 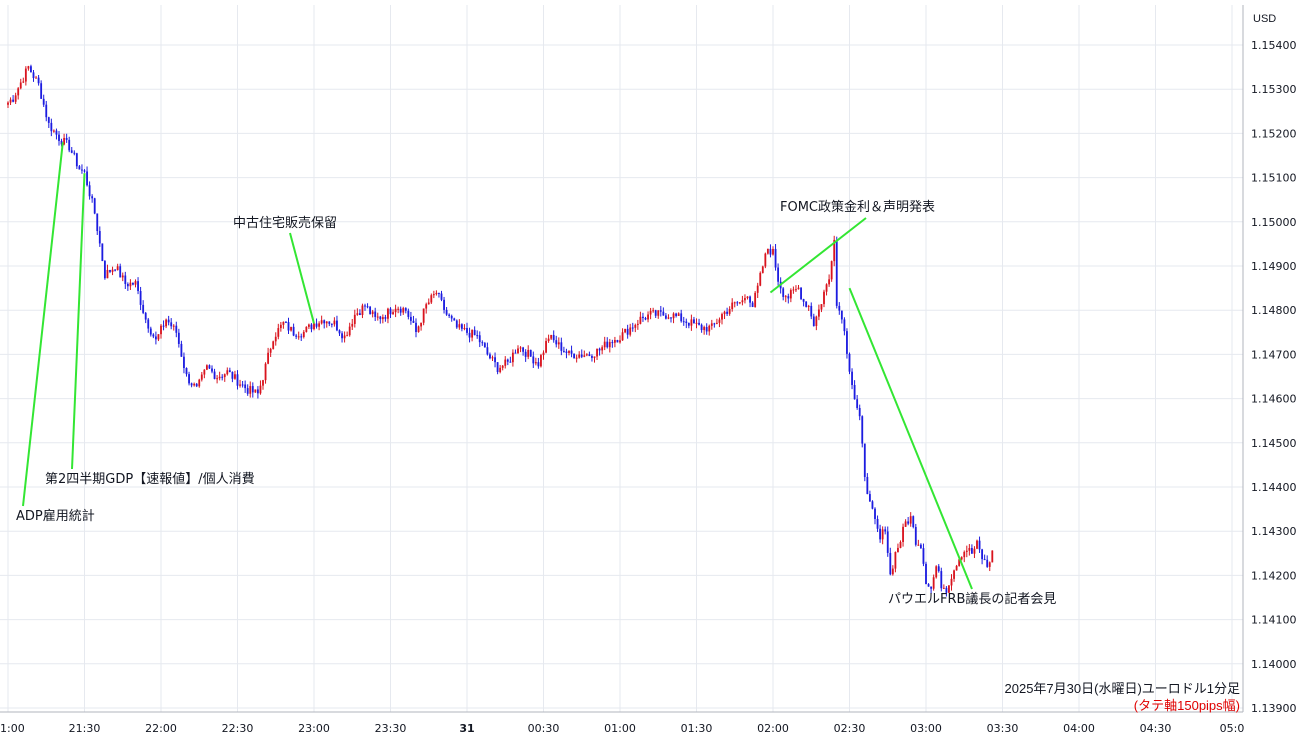 What do you see at coordinates (1079, 728) in the screenshot?
I see `x-tick-label: 04:00` at bounding box center [1079, 728].